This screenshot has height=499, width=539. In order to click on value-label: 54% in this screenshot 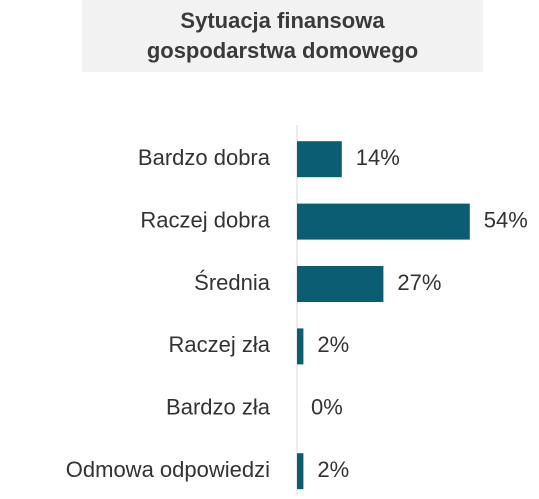, I will do `click(506, 219)`.